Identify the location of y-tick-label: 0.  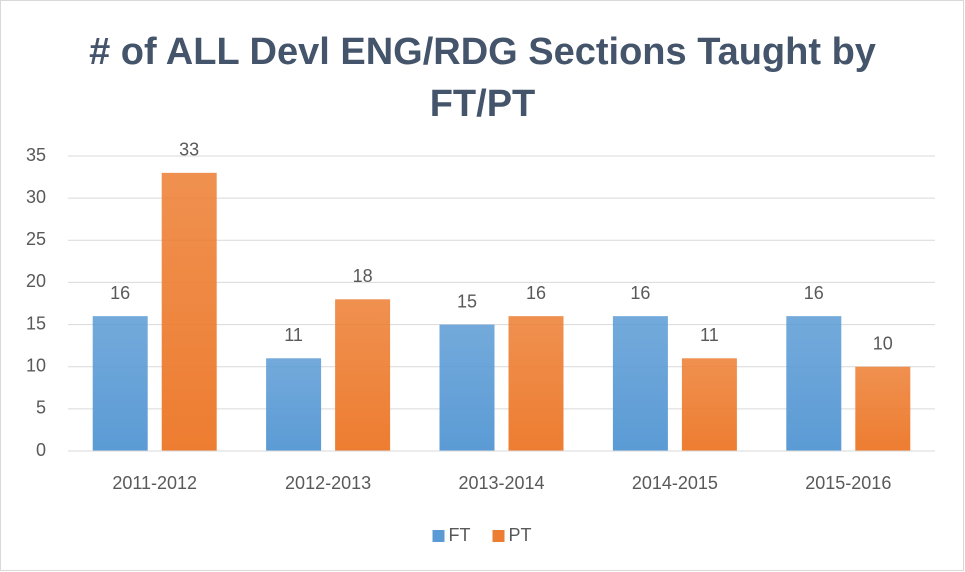
(41, 450).